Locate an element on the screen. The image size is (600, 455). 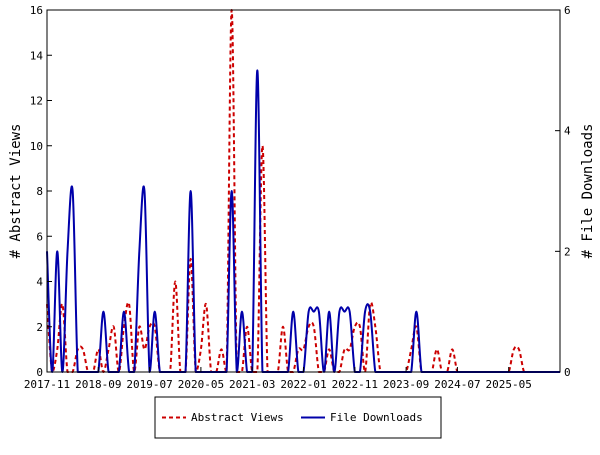
right-y-tick-label: 6 is located at coordinates (567, 10).